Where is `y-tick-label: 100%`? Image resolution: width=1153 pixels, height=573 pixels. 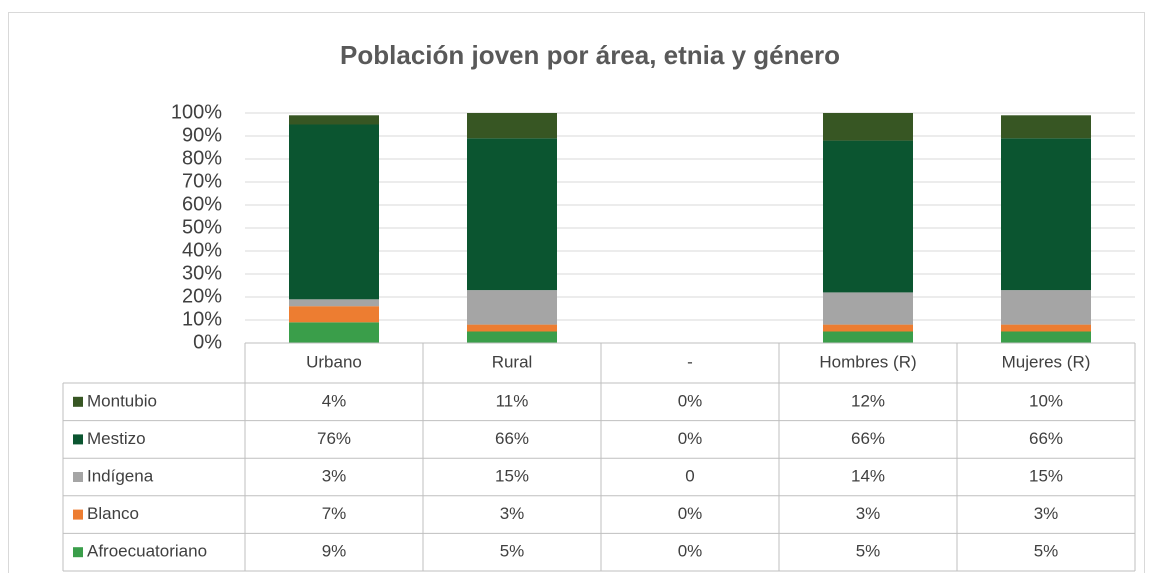
y-tick-label: 100% is located at coordinates (196, 112).